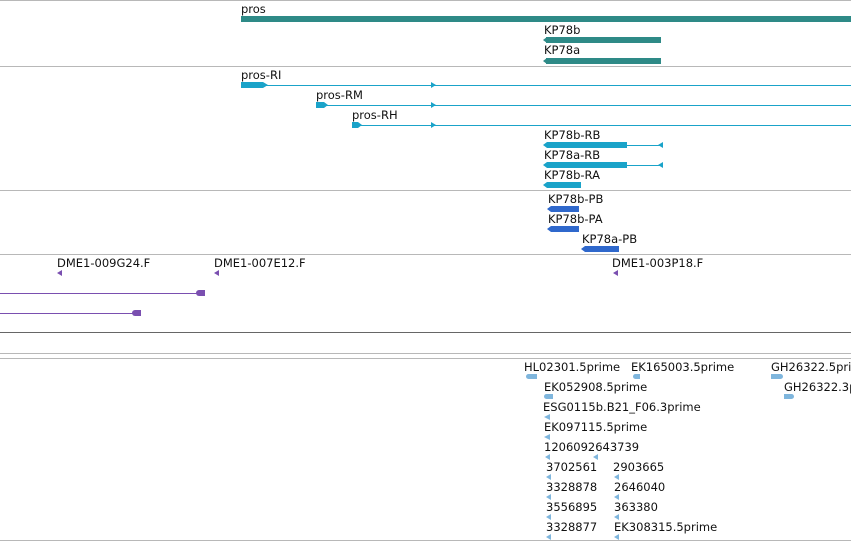  What do you see at coordinates (339, 95) in the screenshot?
I see `transcript-label-pros-rm: pros-RM` at bounding box center [339, 95].